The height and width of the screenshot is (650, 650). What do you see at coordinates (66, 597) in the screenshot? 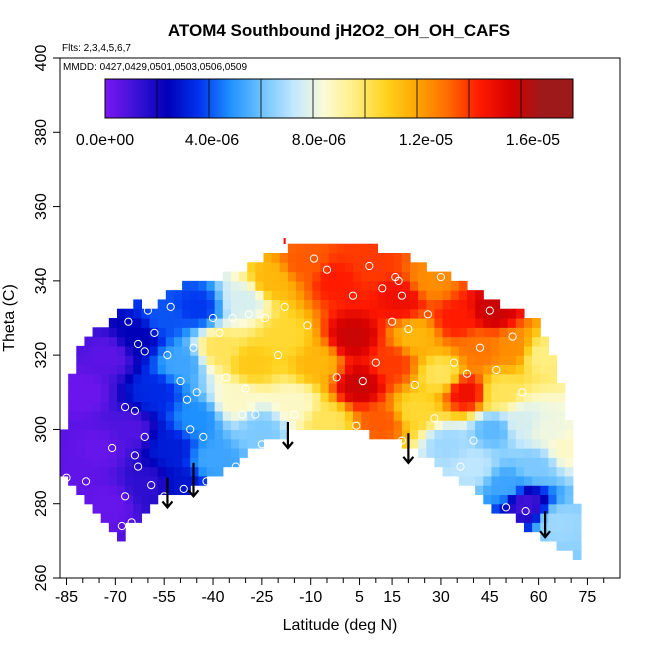
I see `x-tick-label: -85` at bounding box center [66, 597].